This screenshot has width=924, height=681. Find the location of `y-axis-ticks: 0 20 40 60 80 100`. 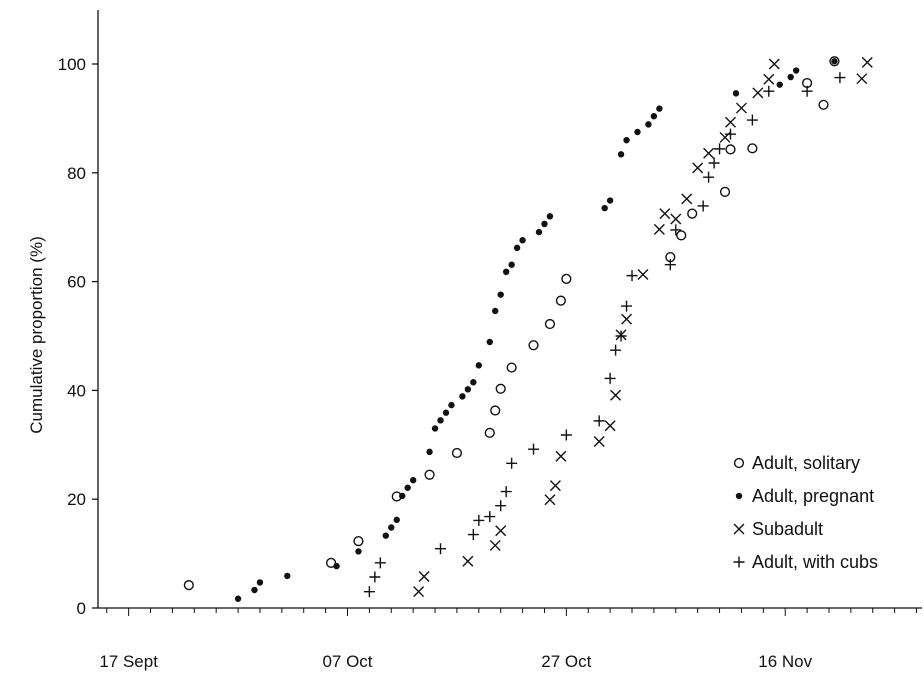

y-axis-ticks: 0 20 40 60 80 100 is located at coordinates (78, 336).